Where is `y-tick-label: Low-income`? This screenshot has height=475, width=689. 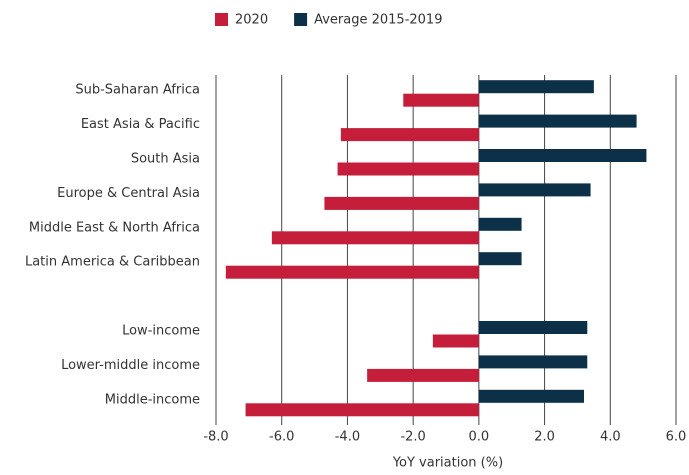 y-tick-label: Low-income is located at coordinates (161, 331).